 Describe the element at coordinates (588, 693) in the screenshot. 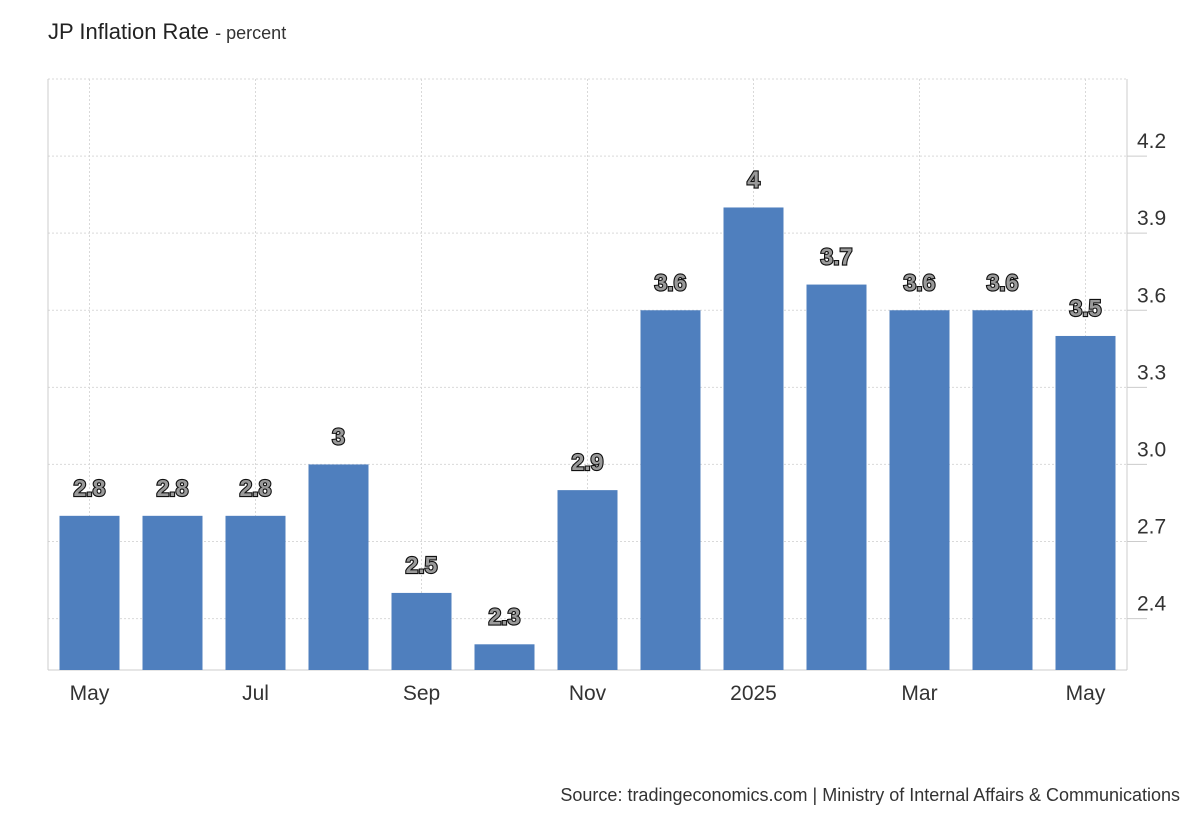

I see `x-tick-label: Nov` at that location.